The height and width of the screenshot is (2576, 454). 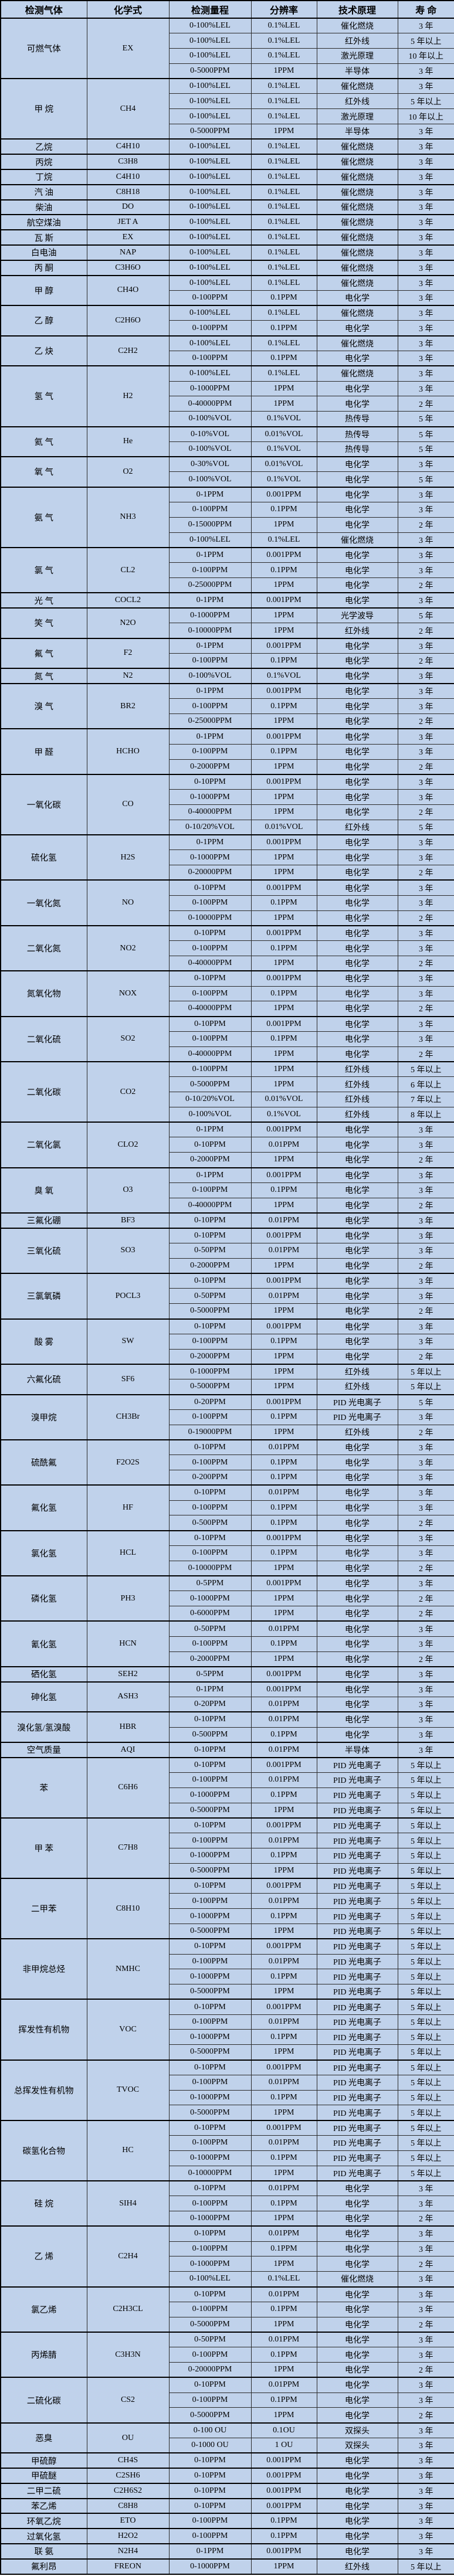 I want to click on table-row: 0-10000PPM 1PPM 电化学 2 年, so click(x=227, y=918).